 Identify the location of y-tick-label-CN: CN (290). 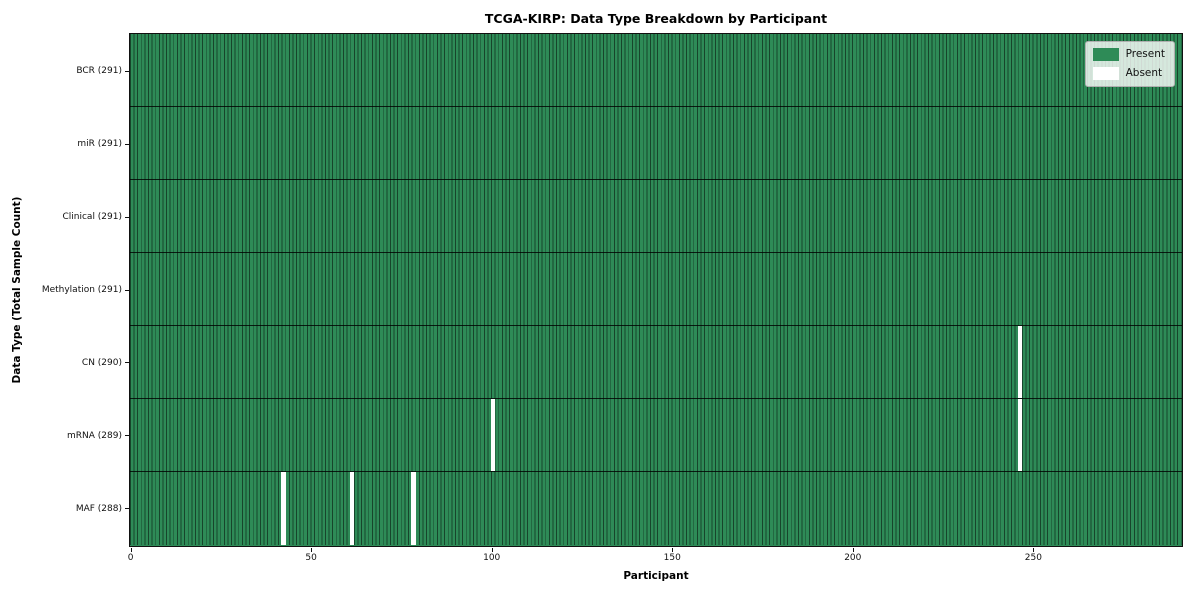
(101, 362).